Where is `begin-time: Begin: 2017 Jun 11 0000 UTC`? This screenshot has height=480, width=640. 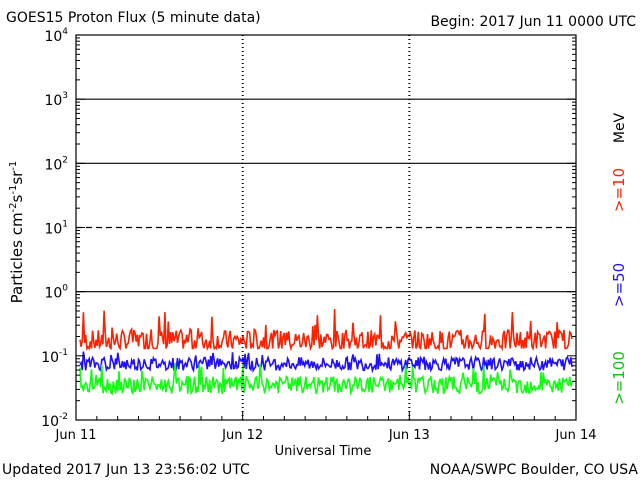 begin-time: Begin: 2017 Jun 11 0000 UTC is located at coordinates (533, 22).